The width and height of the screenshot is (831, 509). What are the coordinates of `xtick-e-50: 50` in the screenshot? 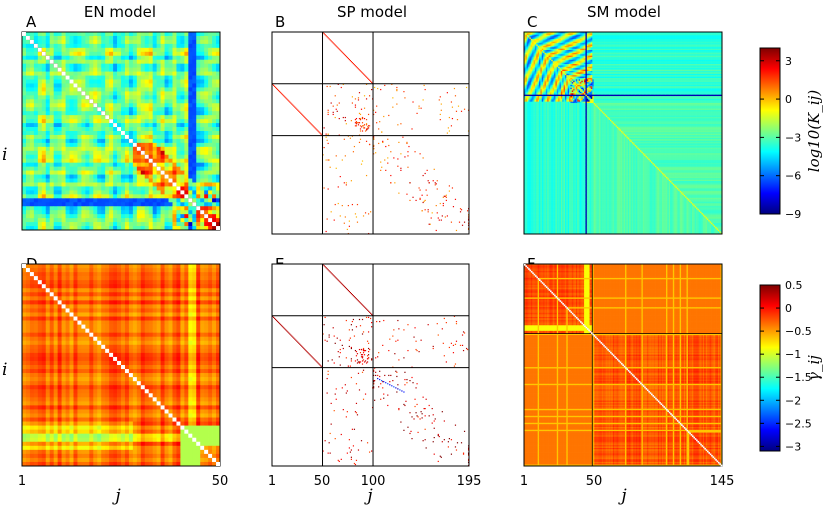 It's located at (322, 481).